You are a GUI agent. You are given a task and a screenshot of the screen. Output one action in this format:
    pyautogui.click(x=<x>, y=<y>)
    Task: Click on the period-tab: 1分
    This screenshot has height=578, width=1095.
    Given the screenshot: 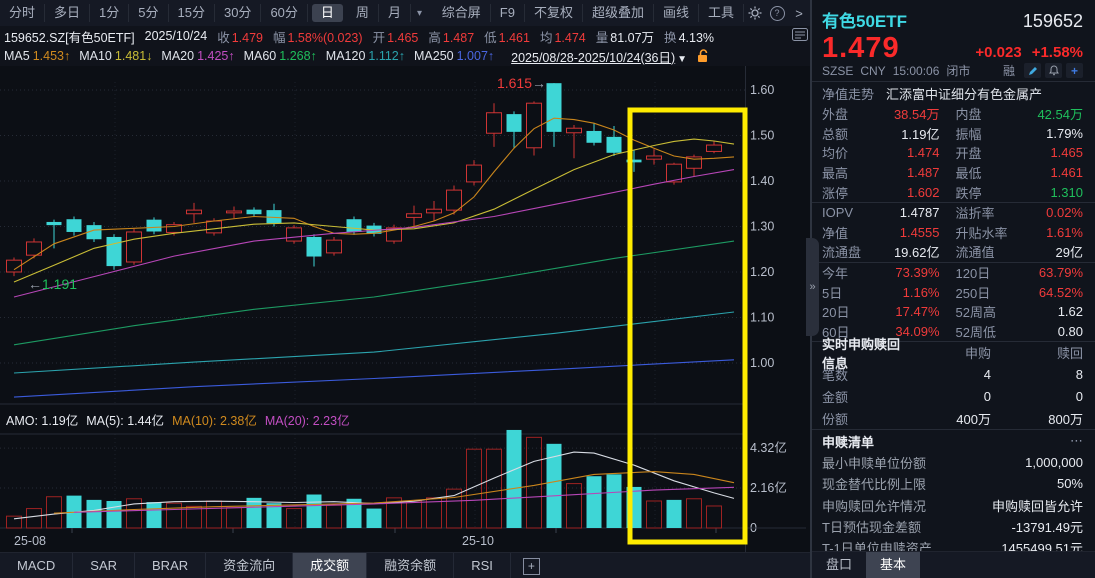 What is the action you would take?
    pyautogui.click(x=110, y=13)
    